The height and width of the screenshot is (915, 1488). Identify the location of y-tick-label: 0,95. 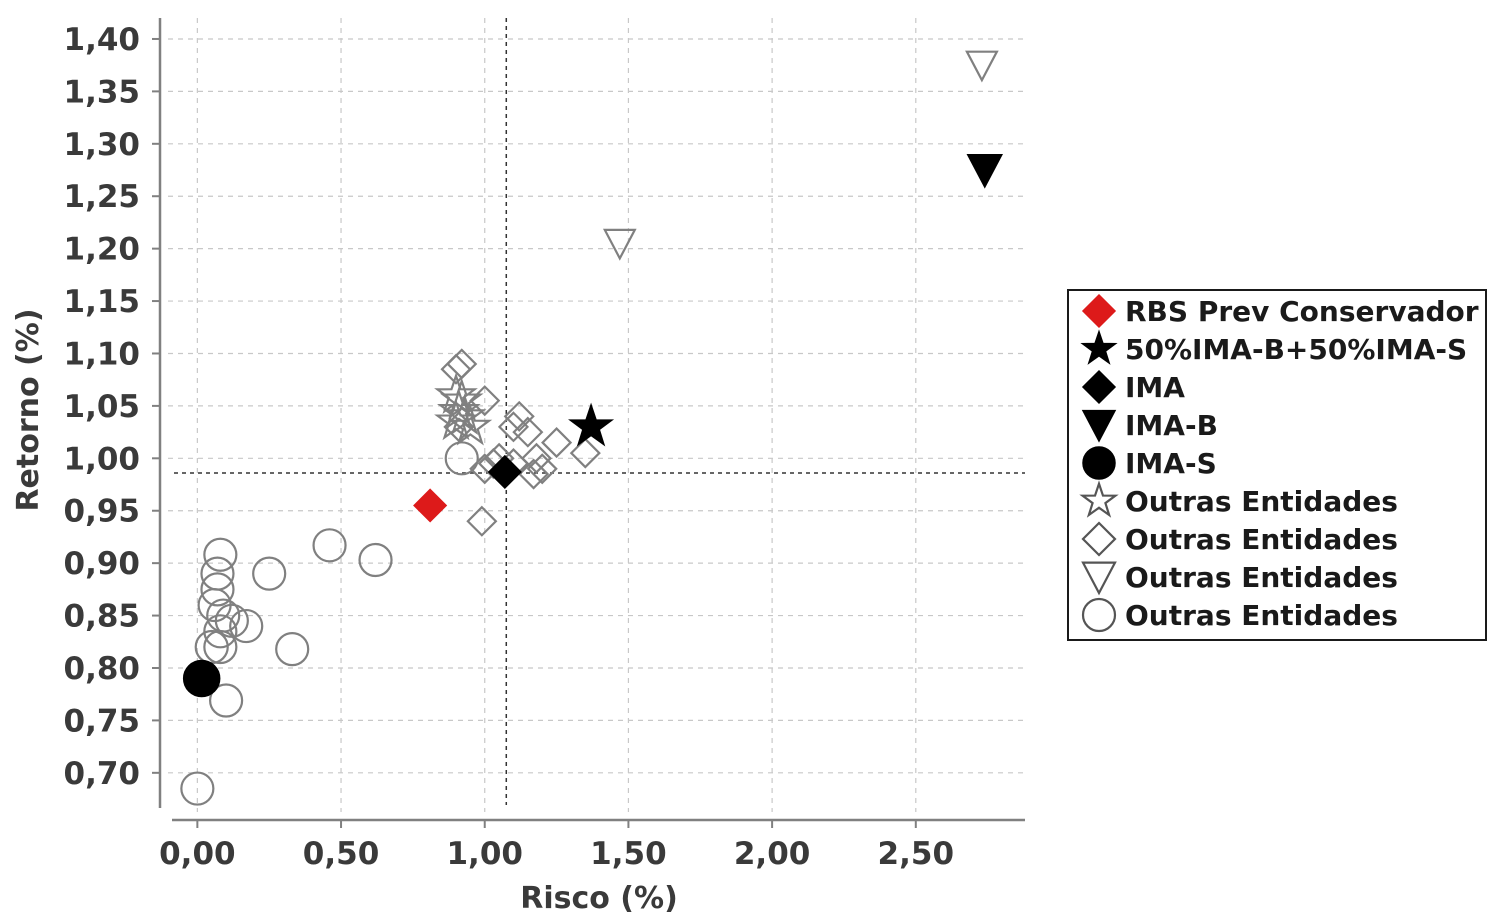
(102, 512).